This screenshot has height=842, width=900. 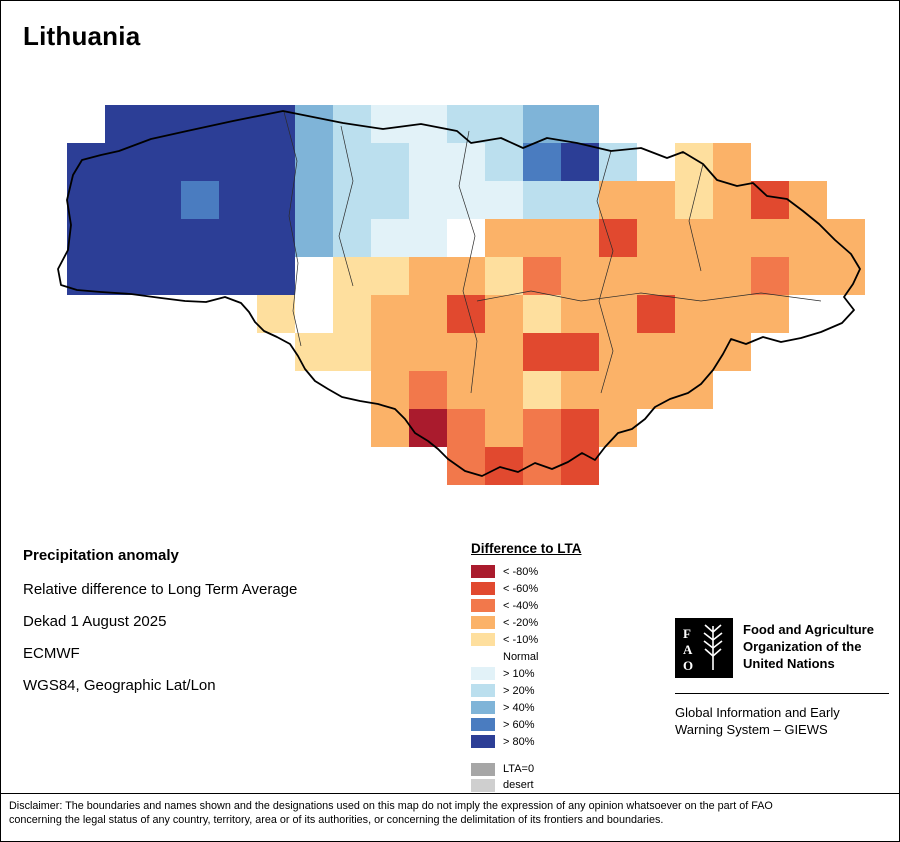 I want to click on legend-item: < -10%, so click(x=556, y=639).